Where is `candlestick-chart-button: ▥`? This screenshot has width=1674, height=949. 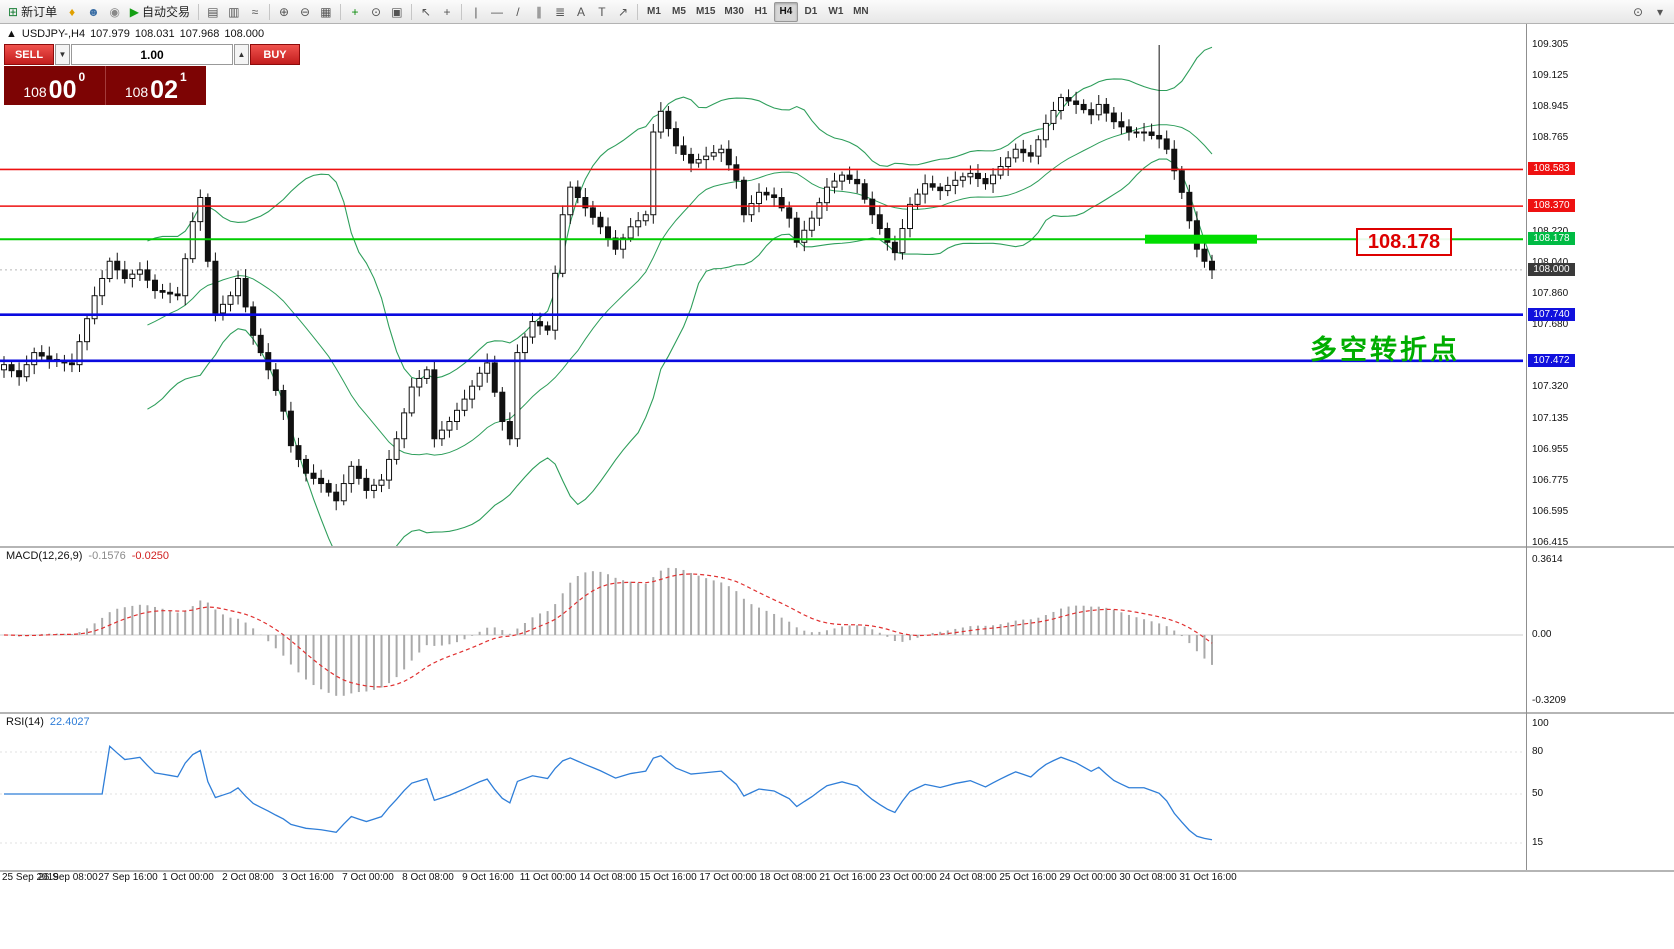 candlestick-chart-button: ▥ is located at coordinates (234, 12).